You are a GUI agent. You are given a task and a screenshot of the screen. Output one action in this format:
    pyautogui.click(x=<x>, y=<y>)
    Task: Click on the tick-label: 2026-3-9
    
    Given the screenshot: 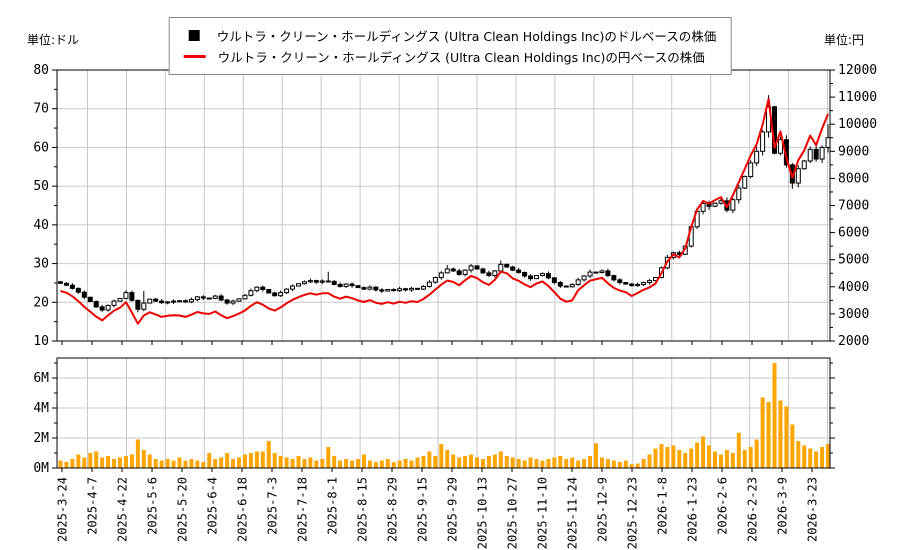 What is the action you would take?
    pyautogui.click(x=783, y=506)
    